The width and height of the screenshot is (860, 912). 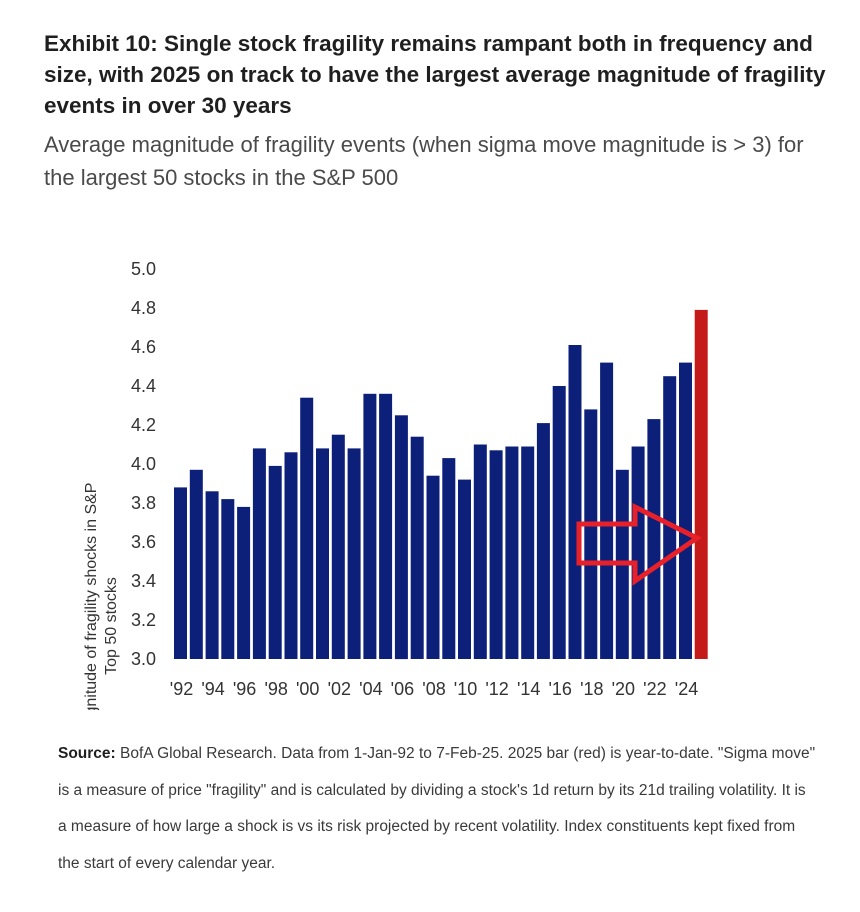 What do you see at coordinates (275, 689) in the screenshot?
I see `x-tick-label: '98` at bounding box center [275, 689].